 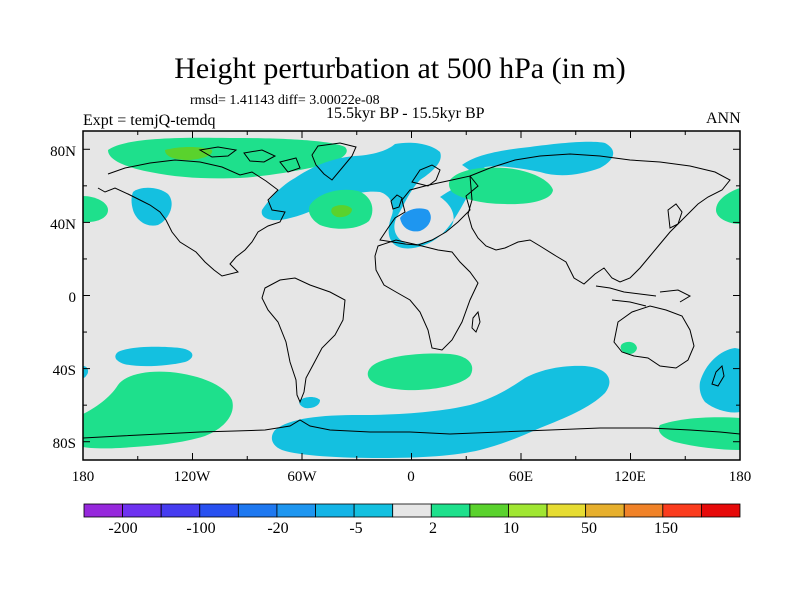 I want to click on lat-labels: 80N 40N 0 40S 80S, so click(x=63, y=298).